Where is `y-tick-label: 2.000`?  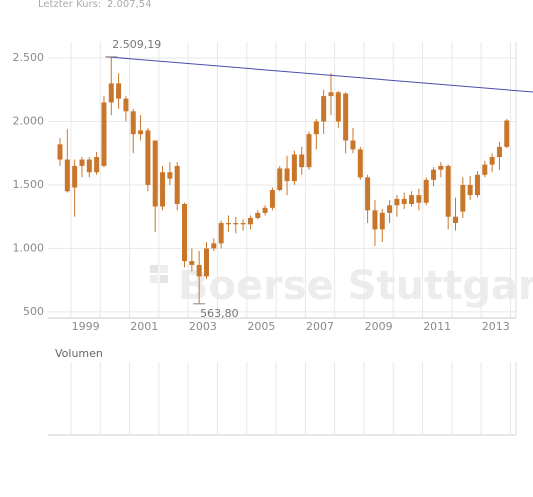 y-tick-label: 2.000 is located at coordinates (29, 120).